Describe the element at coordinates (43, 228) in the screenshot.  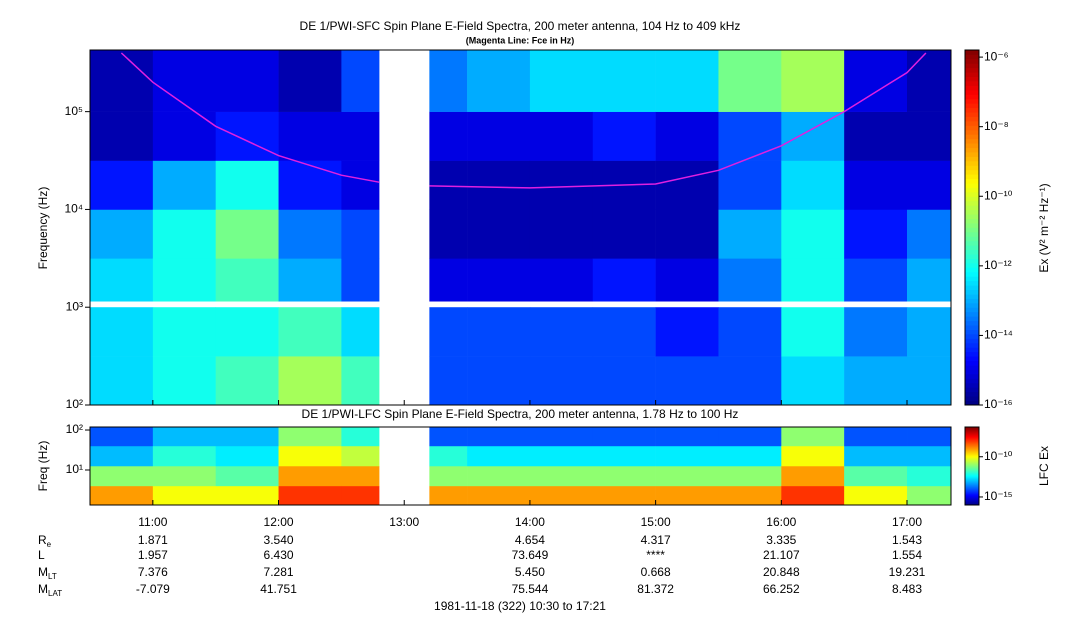
I see `y-axis-label: Frequency (Hz)` at that location.